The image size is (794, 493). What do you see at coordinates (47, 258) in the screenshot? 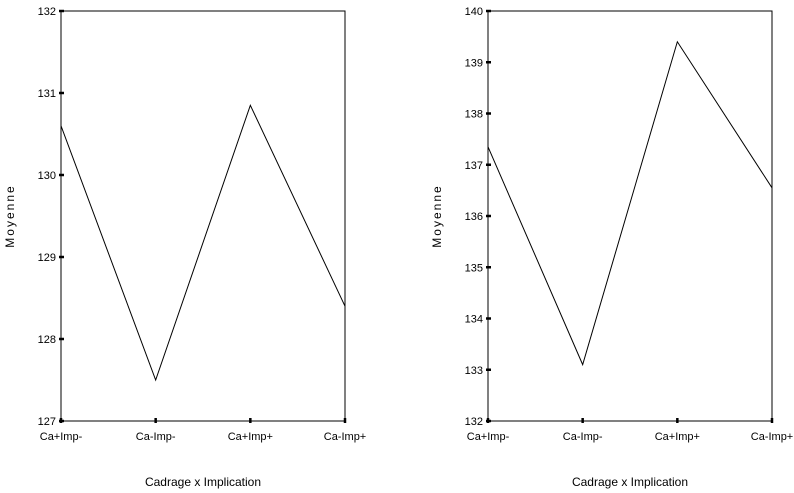
I see `y-tick-label: 129` at bounding box center [47, 258].